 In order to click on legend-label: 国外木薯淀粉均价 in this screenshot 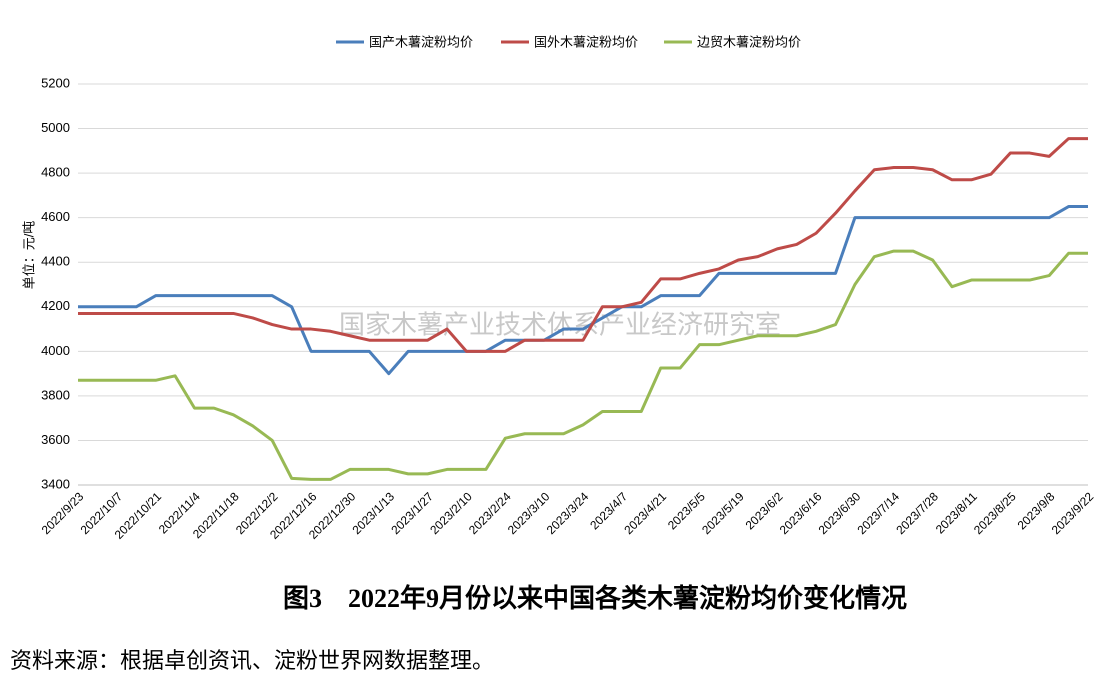, I will do `click(586, 41)`.